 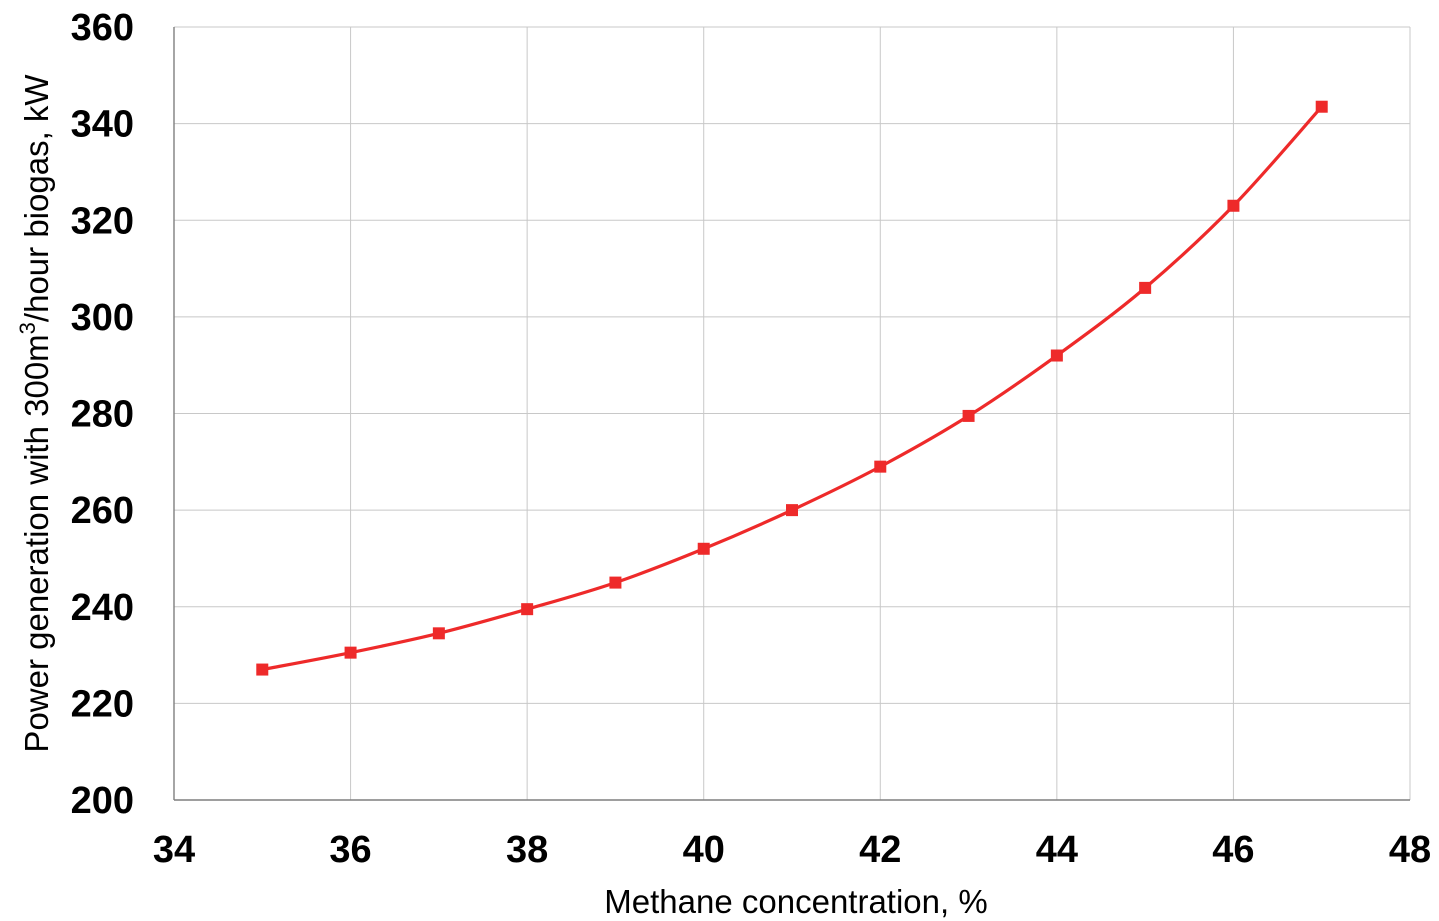 I want to click on x-tick-label: 34, so click(x=174, y=850).